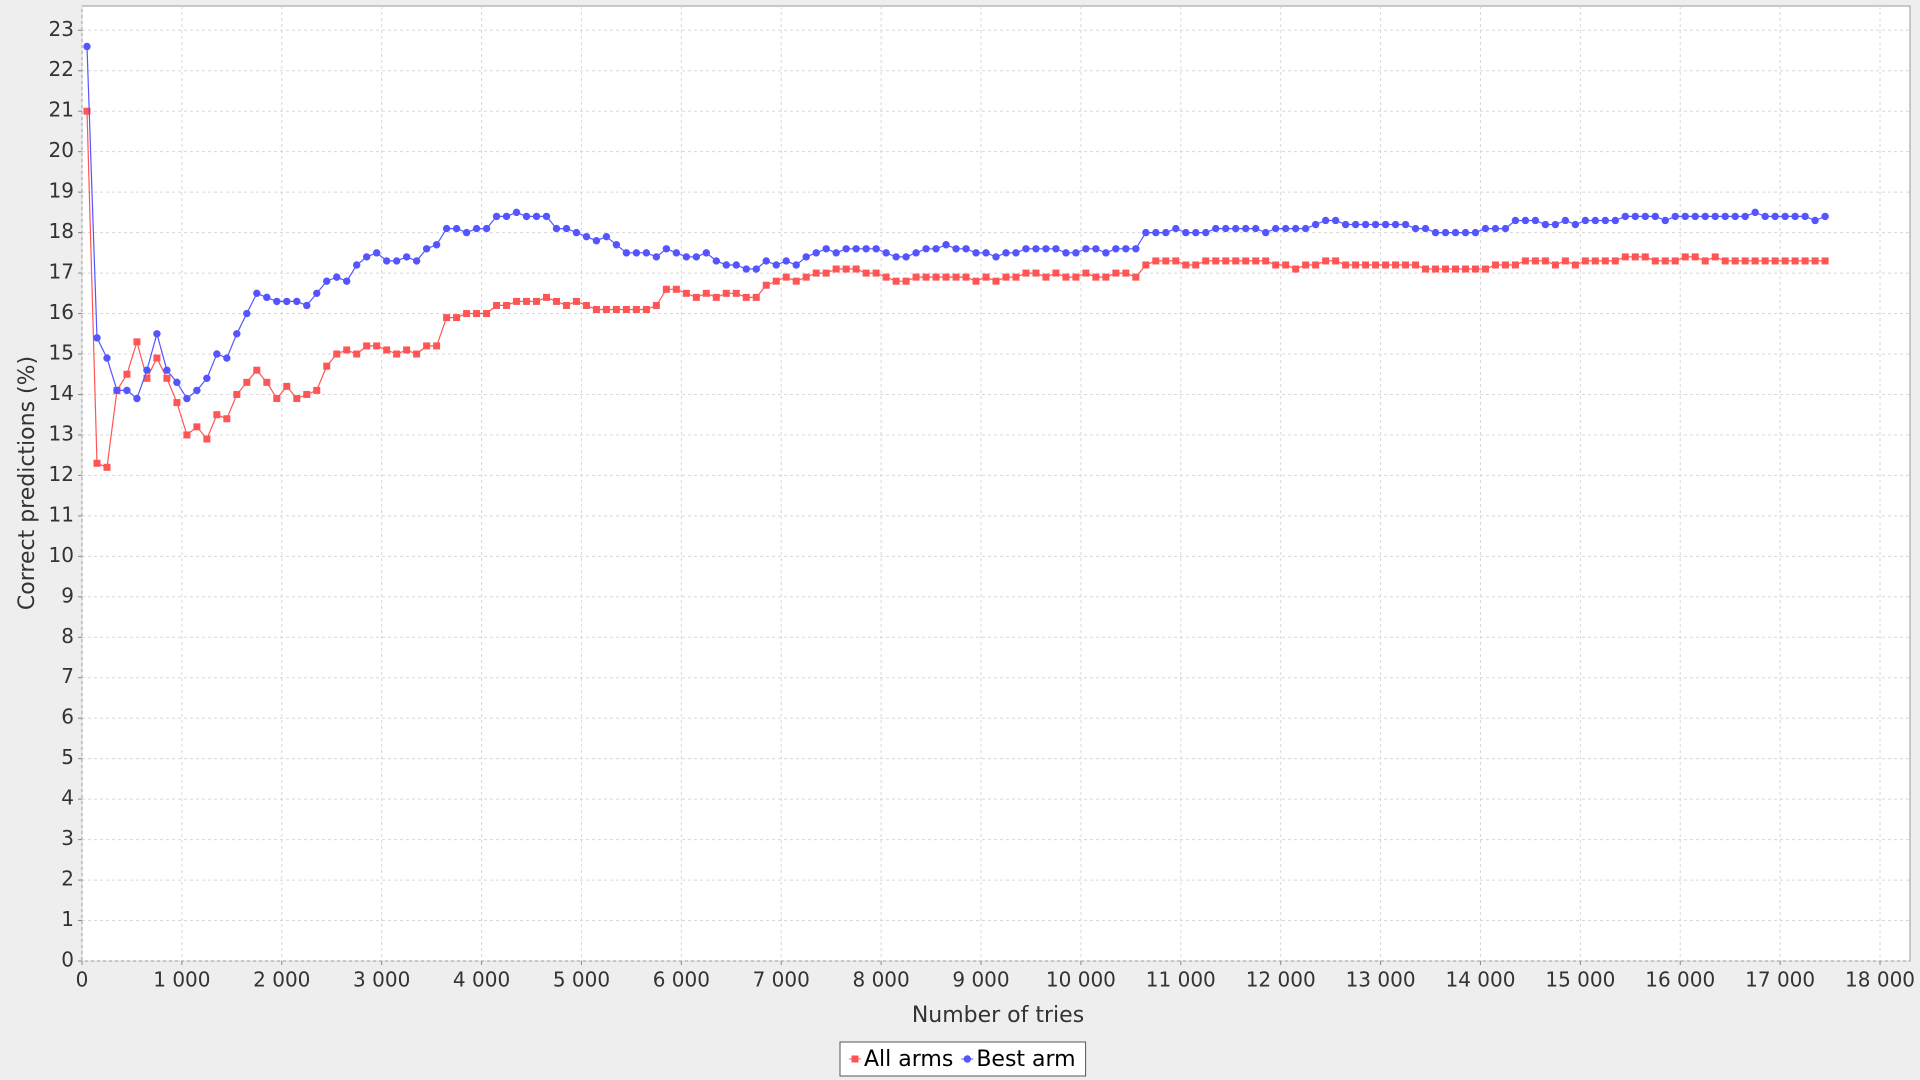 The image size is (1920, 1080). What do you see at coordinates (681, 980) in the screenshot?
I see `x-tick-label: 6 000` at bounding box center [681, 980].